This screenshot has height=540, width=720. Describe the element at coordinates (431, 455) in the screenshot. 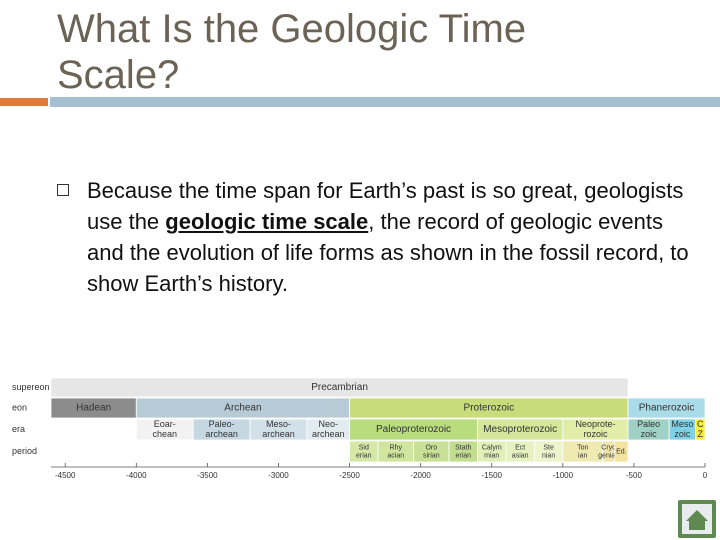

I see `span-label: sirian` at that location.